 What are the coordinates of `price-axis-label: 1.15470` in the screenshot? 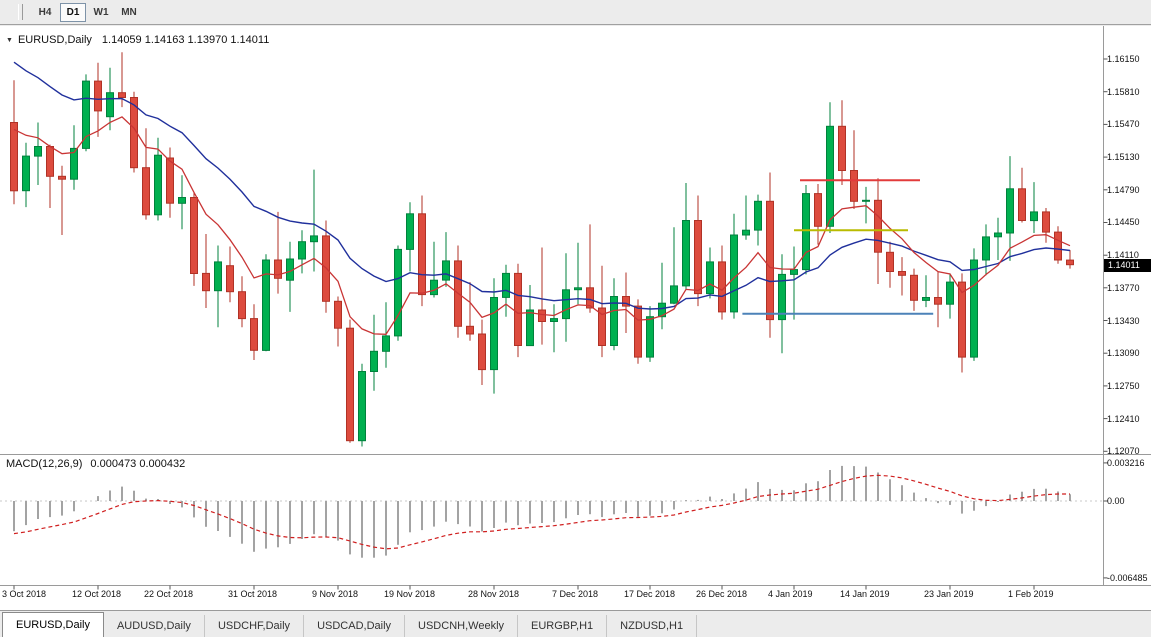 It's located at (1123, 124).